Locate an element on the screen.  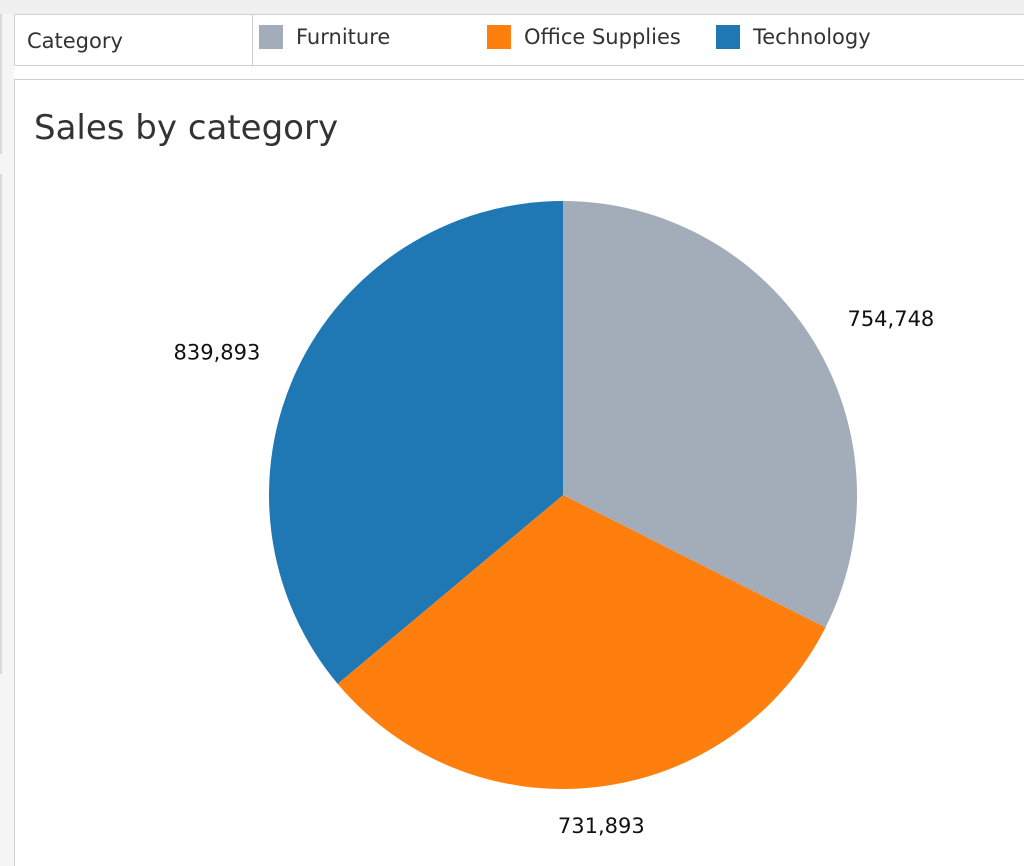
legend-item-furniture: Furniture is located at coordinates (324, 37).